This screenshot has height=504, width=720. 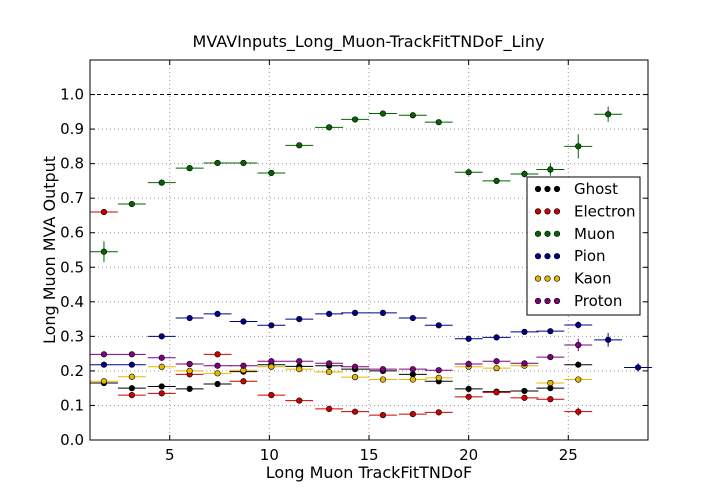 What do you see at coordinates (596, 189) in the screenshot?
I see `legend-label: Ghost` at bounding box center [596, 189].